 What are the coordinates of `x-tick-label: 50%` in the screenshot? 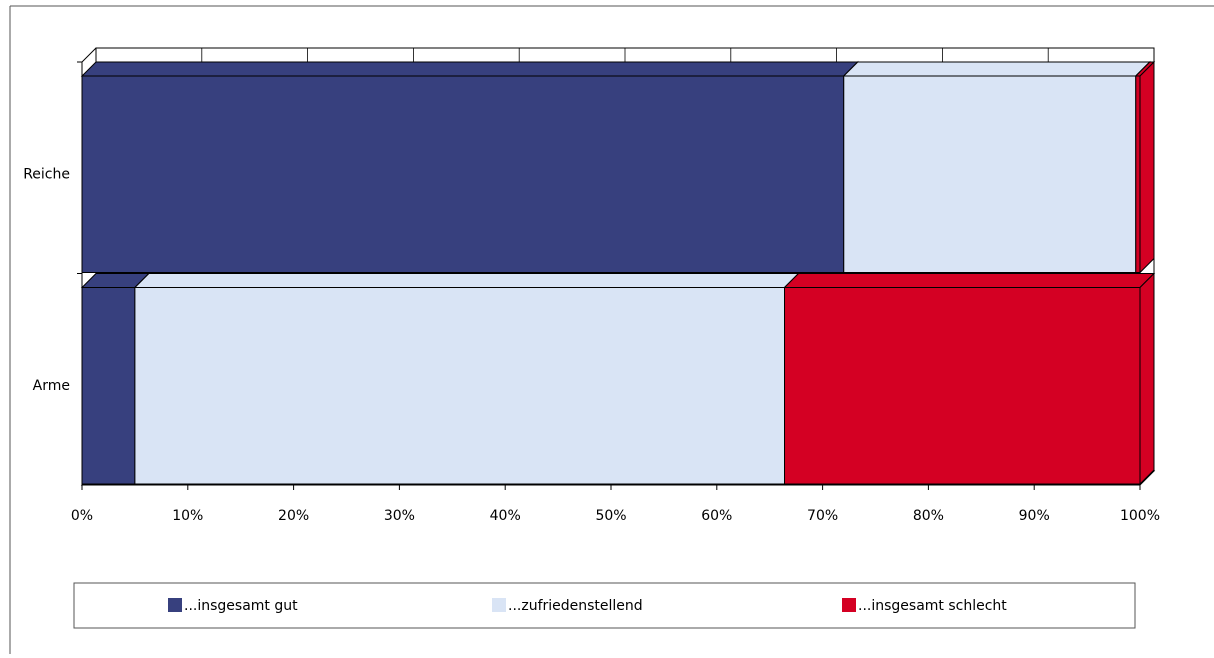 It's located at (610, 516).